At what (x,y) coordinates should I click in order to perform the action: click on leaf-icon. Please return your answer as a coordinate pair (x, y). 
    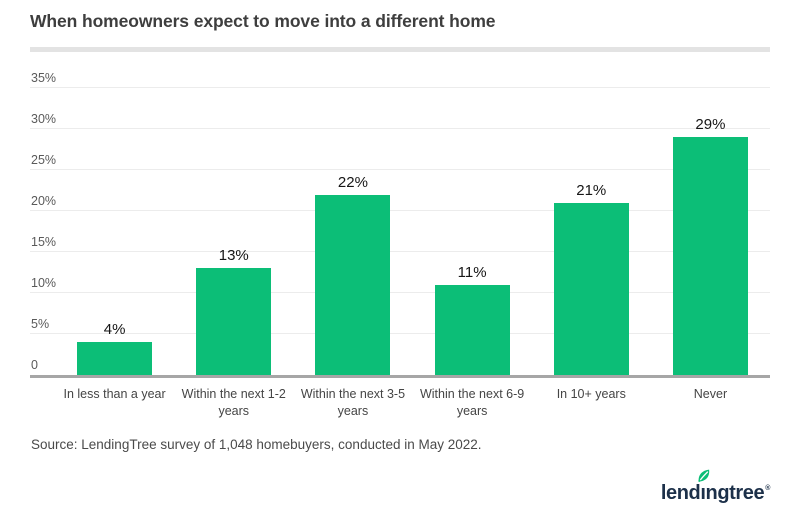
    Looking at the image, I should click on (703, 475).